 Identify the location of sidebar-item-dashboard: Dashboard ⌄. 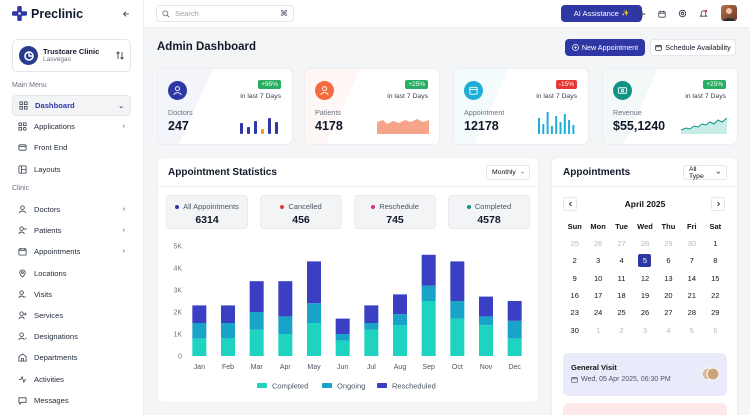
(71, 106).